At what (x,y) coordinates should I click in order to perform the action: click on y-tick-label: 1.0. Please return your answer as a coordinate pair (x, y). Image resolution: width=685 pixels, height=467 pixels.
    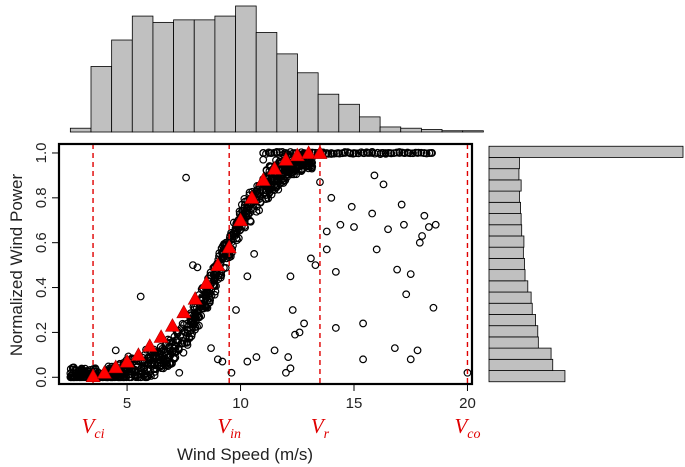
    Looking at the image, I should click on (41, 153).